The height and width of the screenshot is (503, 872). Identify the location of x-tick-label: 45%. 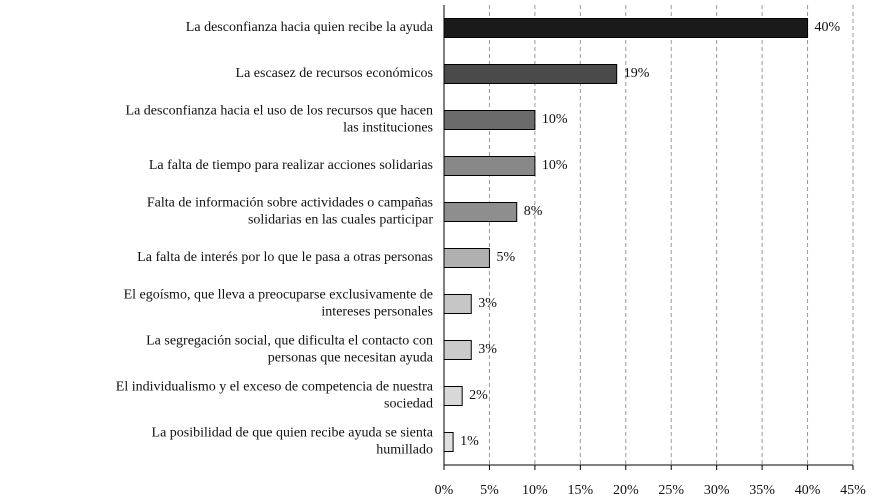
(853, 490).